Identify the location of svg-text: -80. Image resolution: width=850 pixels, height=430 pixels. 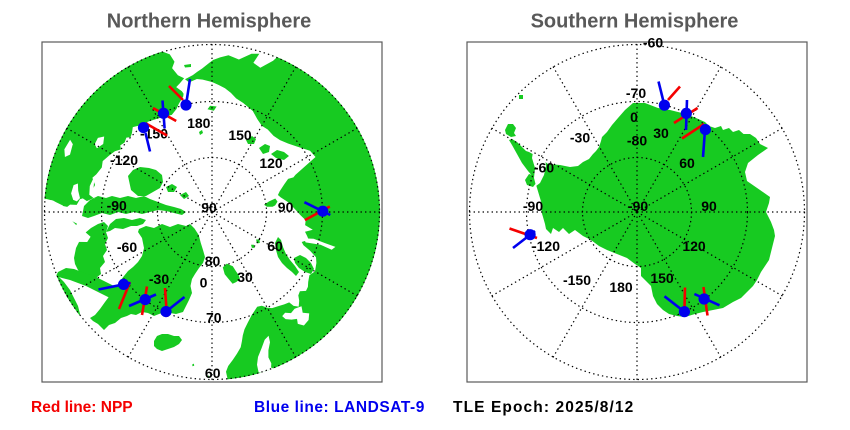
(637, 141).